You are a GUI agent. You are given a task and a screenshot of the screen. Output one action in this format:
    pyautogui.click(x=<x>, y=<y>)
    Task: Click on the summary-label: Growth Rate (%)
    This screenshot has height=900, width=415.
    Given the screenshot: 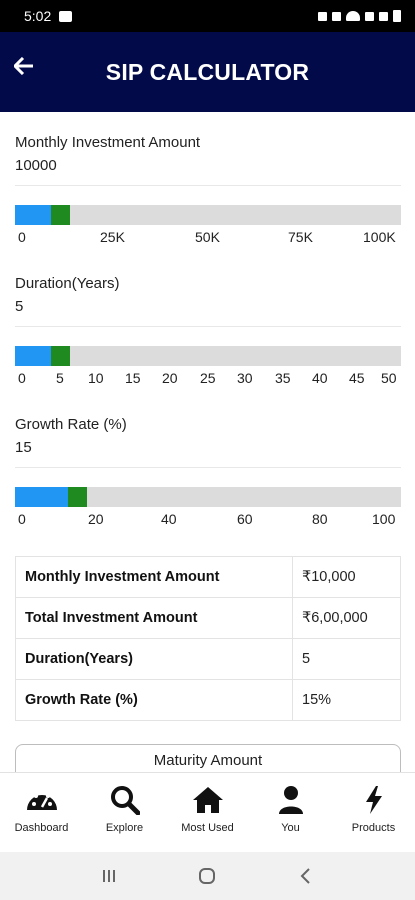 What is the action you would take?
    pyautogui.click(x=154, y=700)
    